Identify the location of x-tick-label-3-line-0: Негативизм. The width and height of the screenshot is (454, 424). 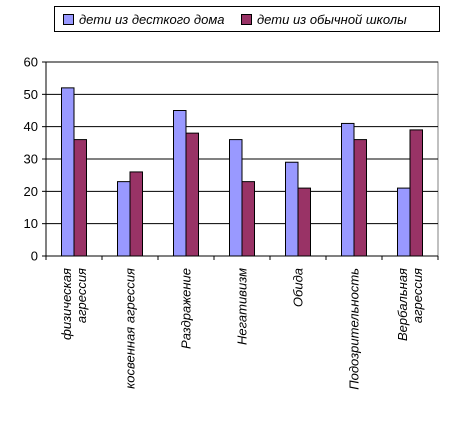
(242, 306).